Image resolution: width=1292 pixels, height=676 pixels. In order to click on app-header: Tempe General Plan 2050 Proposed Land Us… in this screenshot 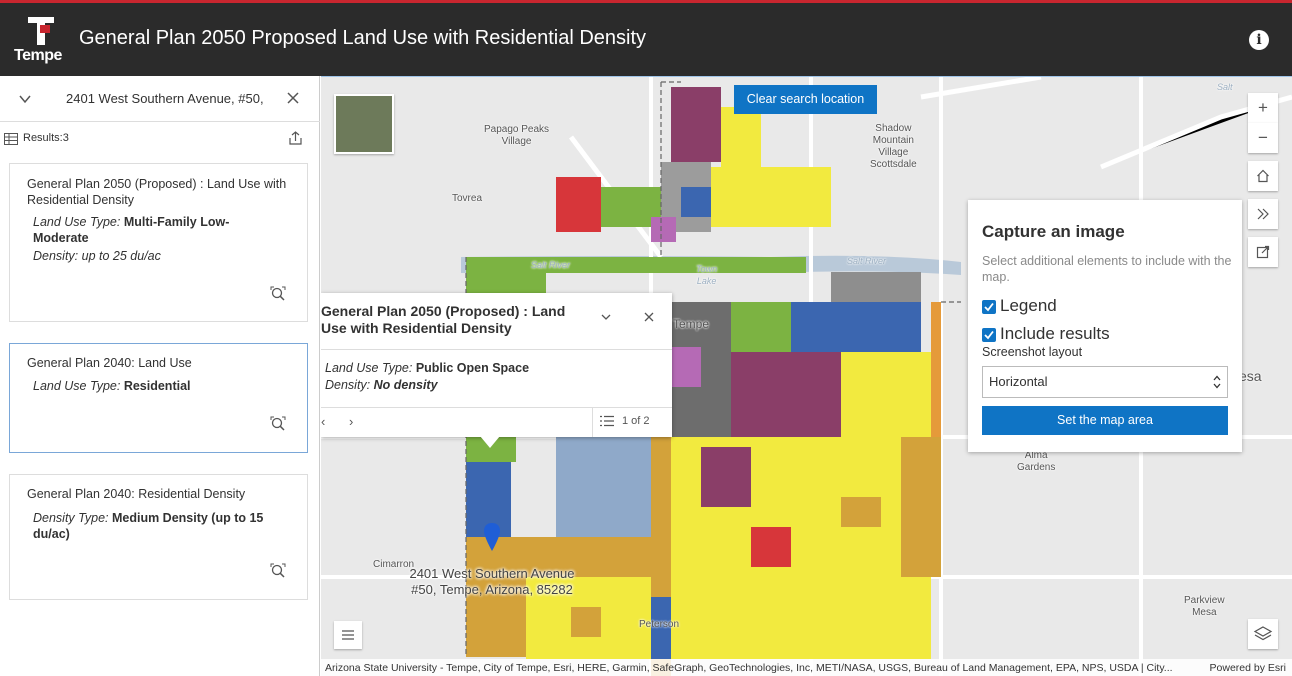, I will do `click(646, 38)`.